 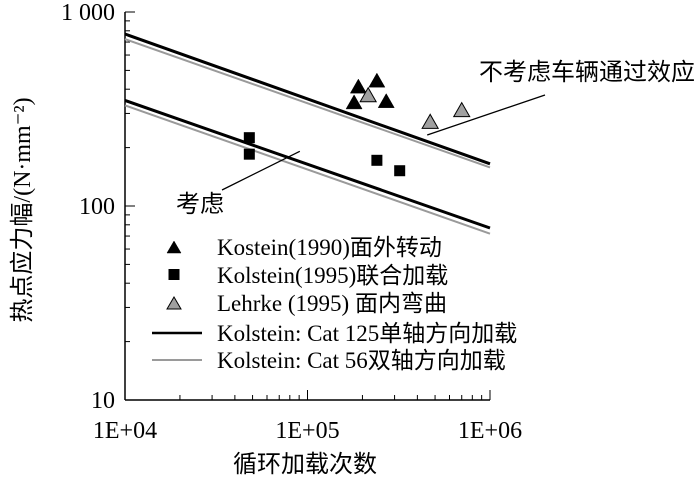 I want to click on x-axis-label: 循环加载次数, so click(x=305, y=464).